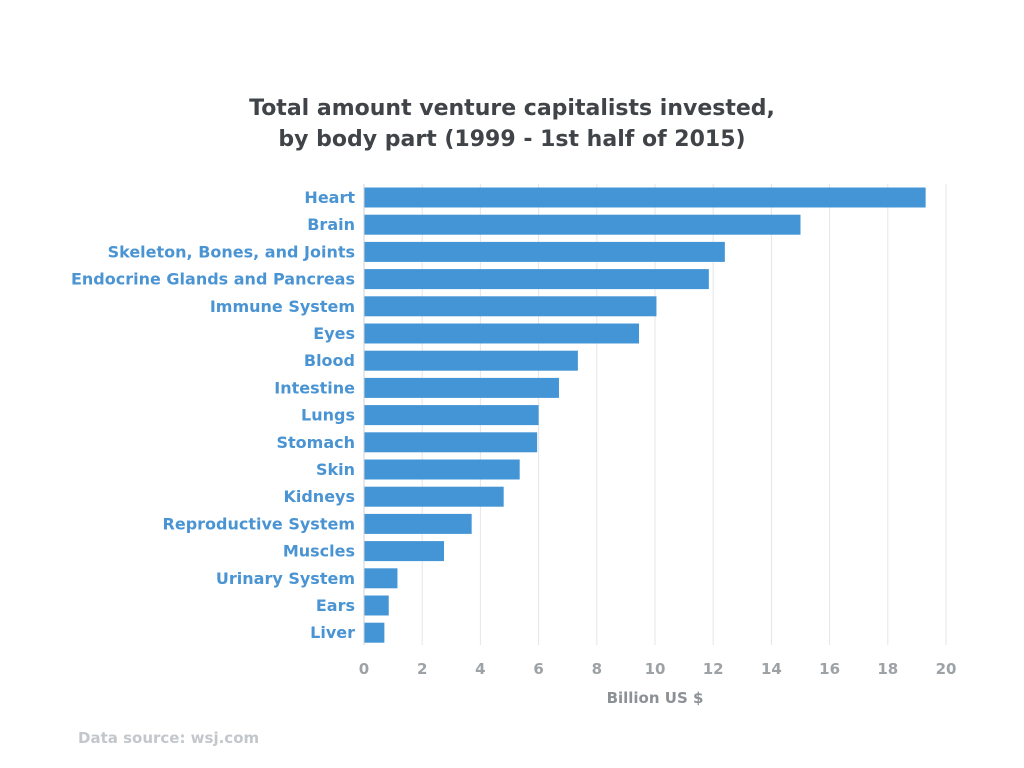 The image size is (1024, 768). Describe the element at coordinates (169, 738) in the screenshot. I see `data-source-note: Data source: wsj.com` at that location.